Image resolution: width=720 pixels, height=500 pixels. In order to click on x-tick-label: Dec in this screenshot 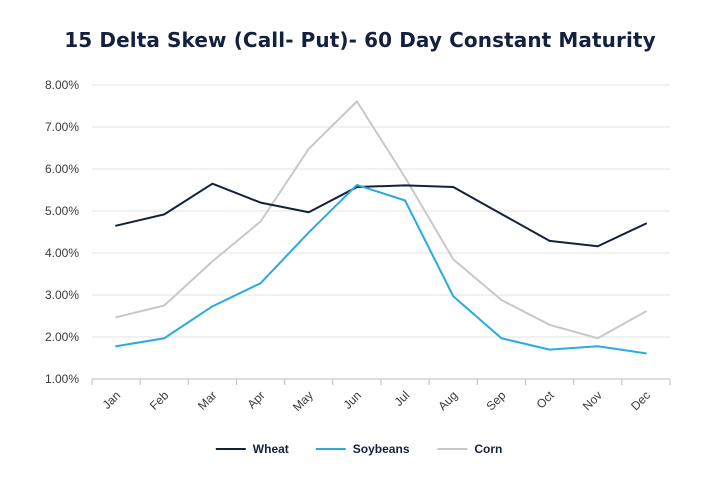, I will do `click(640, 400)`.